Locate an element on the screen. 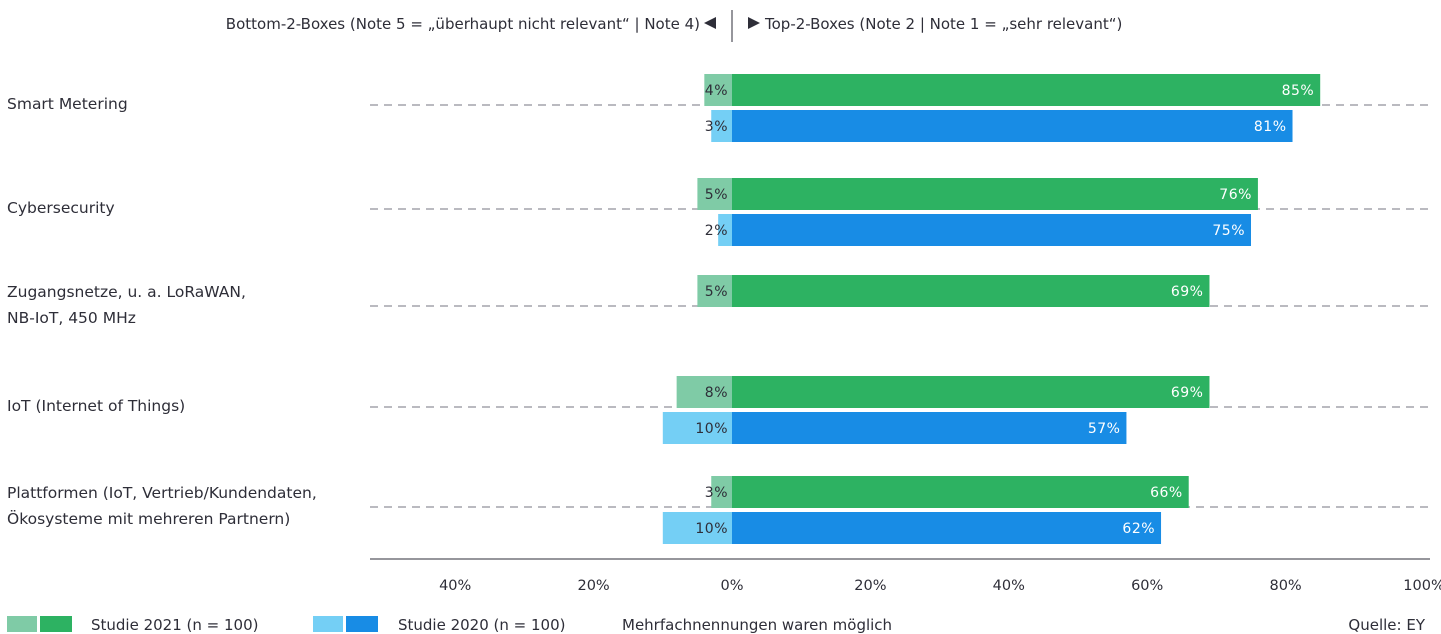  left-triangle-icon is located at coordinates (710, 23).